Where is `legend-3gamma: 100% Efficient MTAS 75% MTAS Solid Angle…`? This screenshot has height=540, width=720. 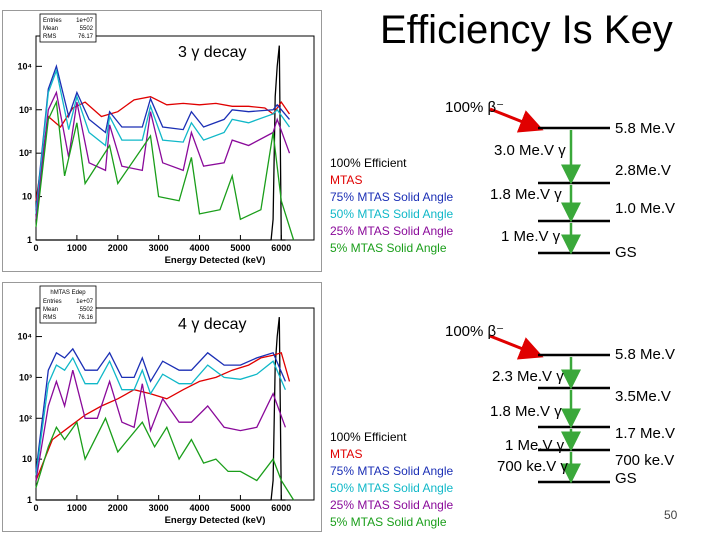
legend-3gamma: 100% Efficient MTAS 75% MTAS Solid Angle… is located at coordinates (391, 206).